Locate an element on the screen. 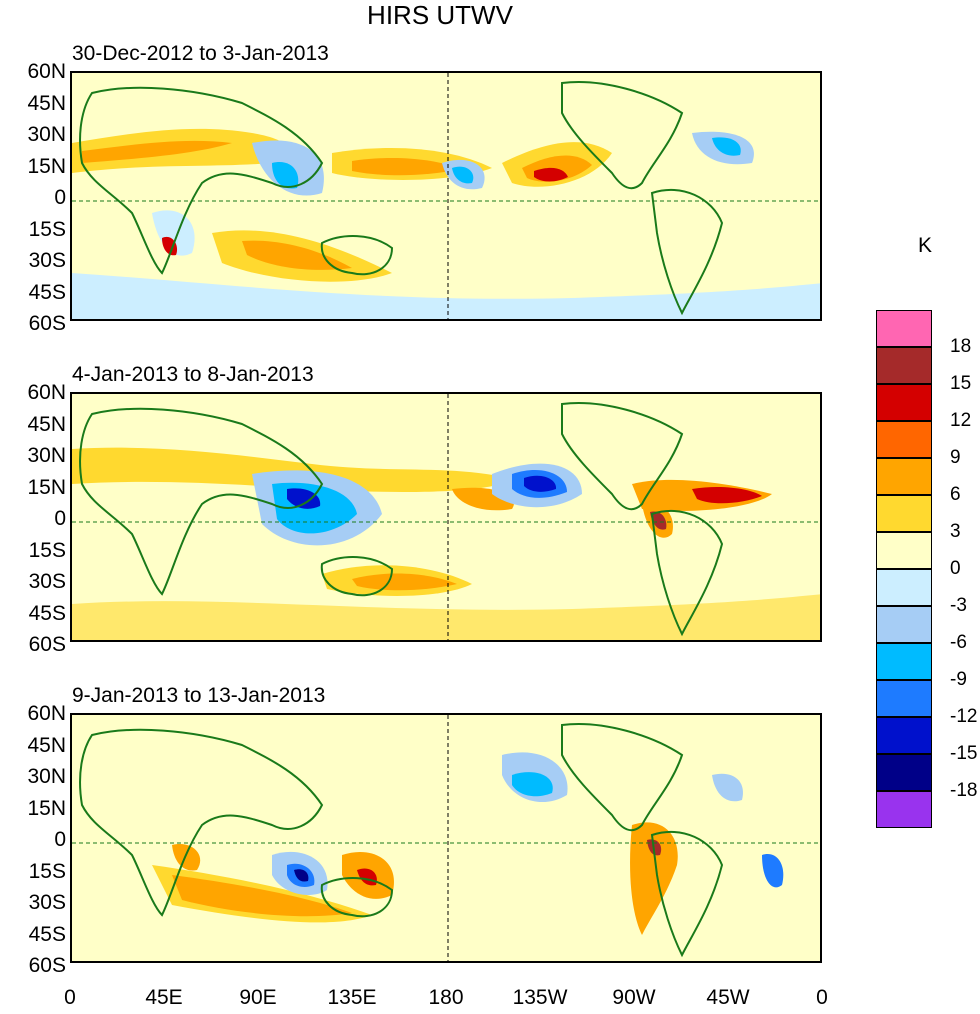 This screenshot has height=1014, width=980. colorbar-label: -12 is located at coordinates (964, 716).